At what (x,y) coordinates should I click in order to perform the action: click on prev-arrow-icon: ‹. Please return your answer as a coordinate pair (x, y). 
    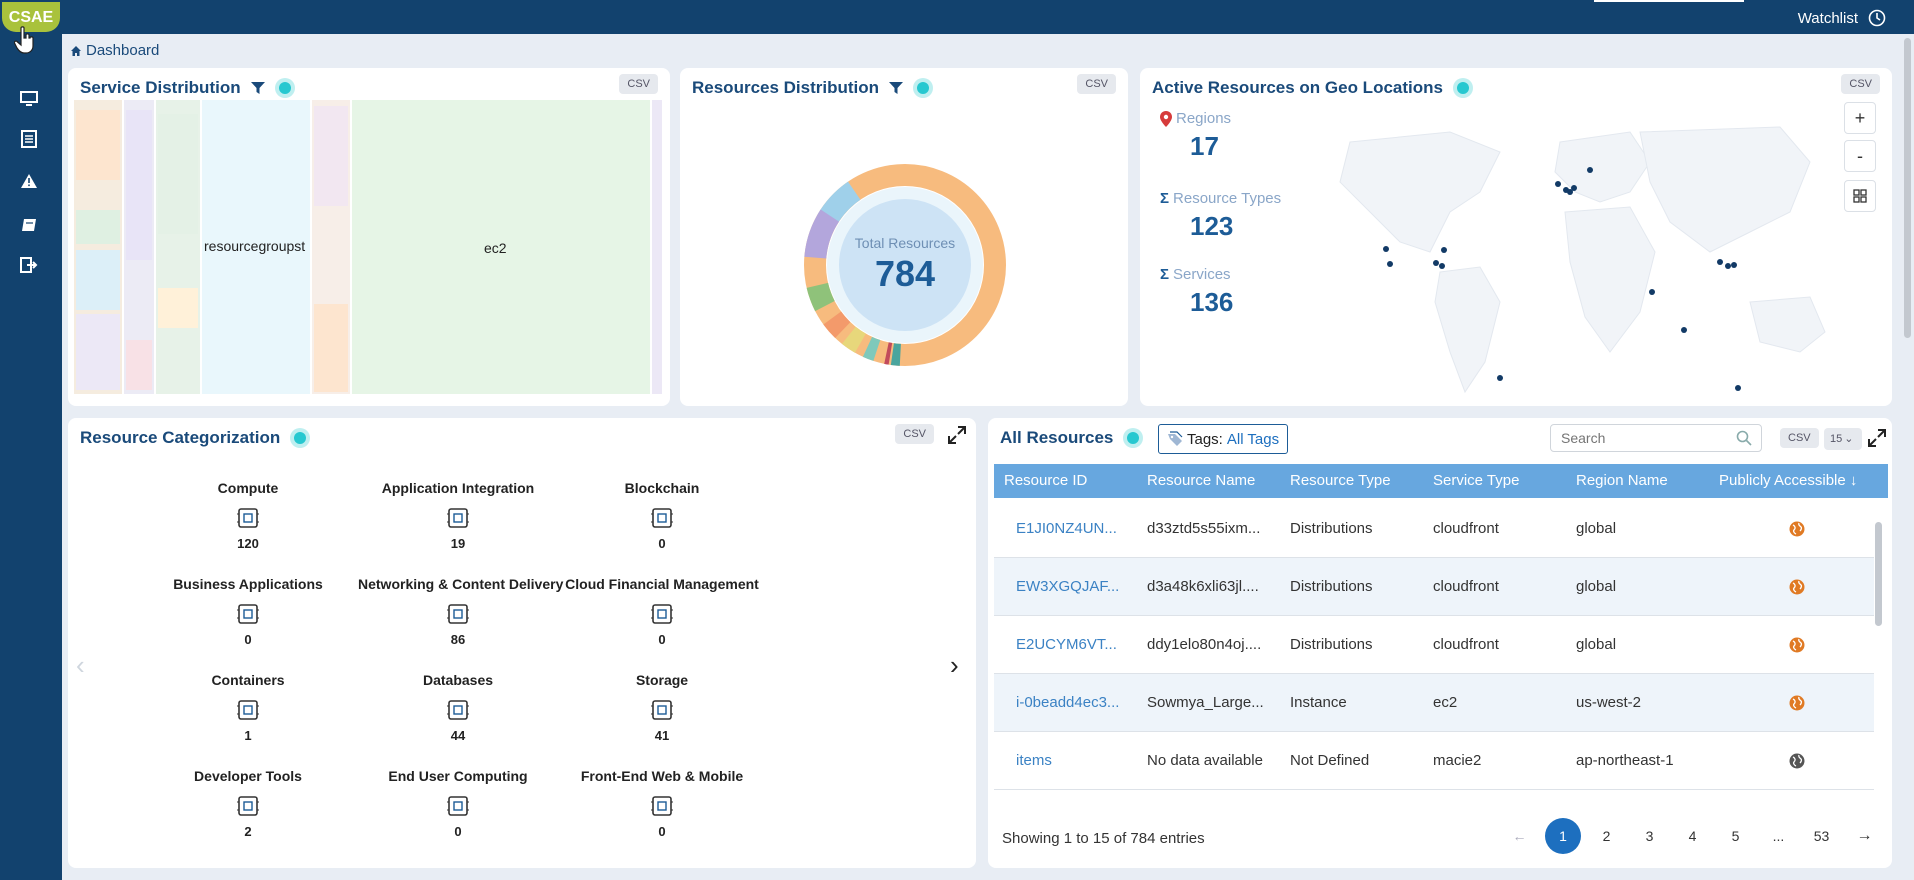
    Looking at the image, I should click on (80, 665).